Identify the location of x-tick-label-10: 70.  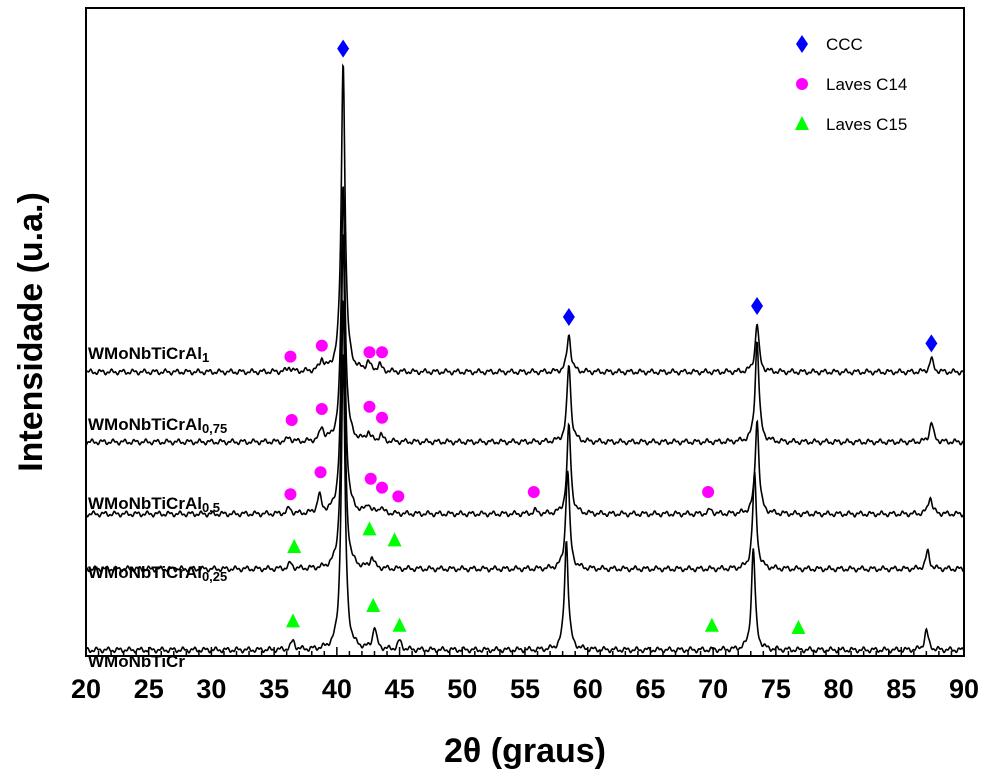
(713, 689).